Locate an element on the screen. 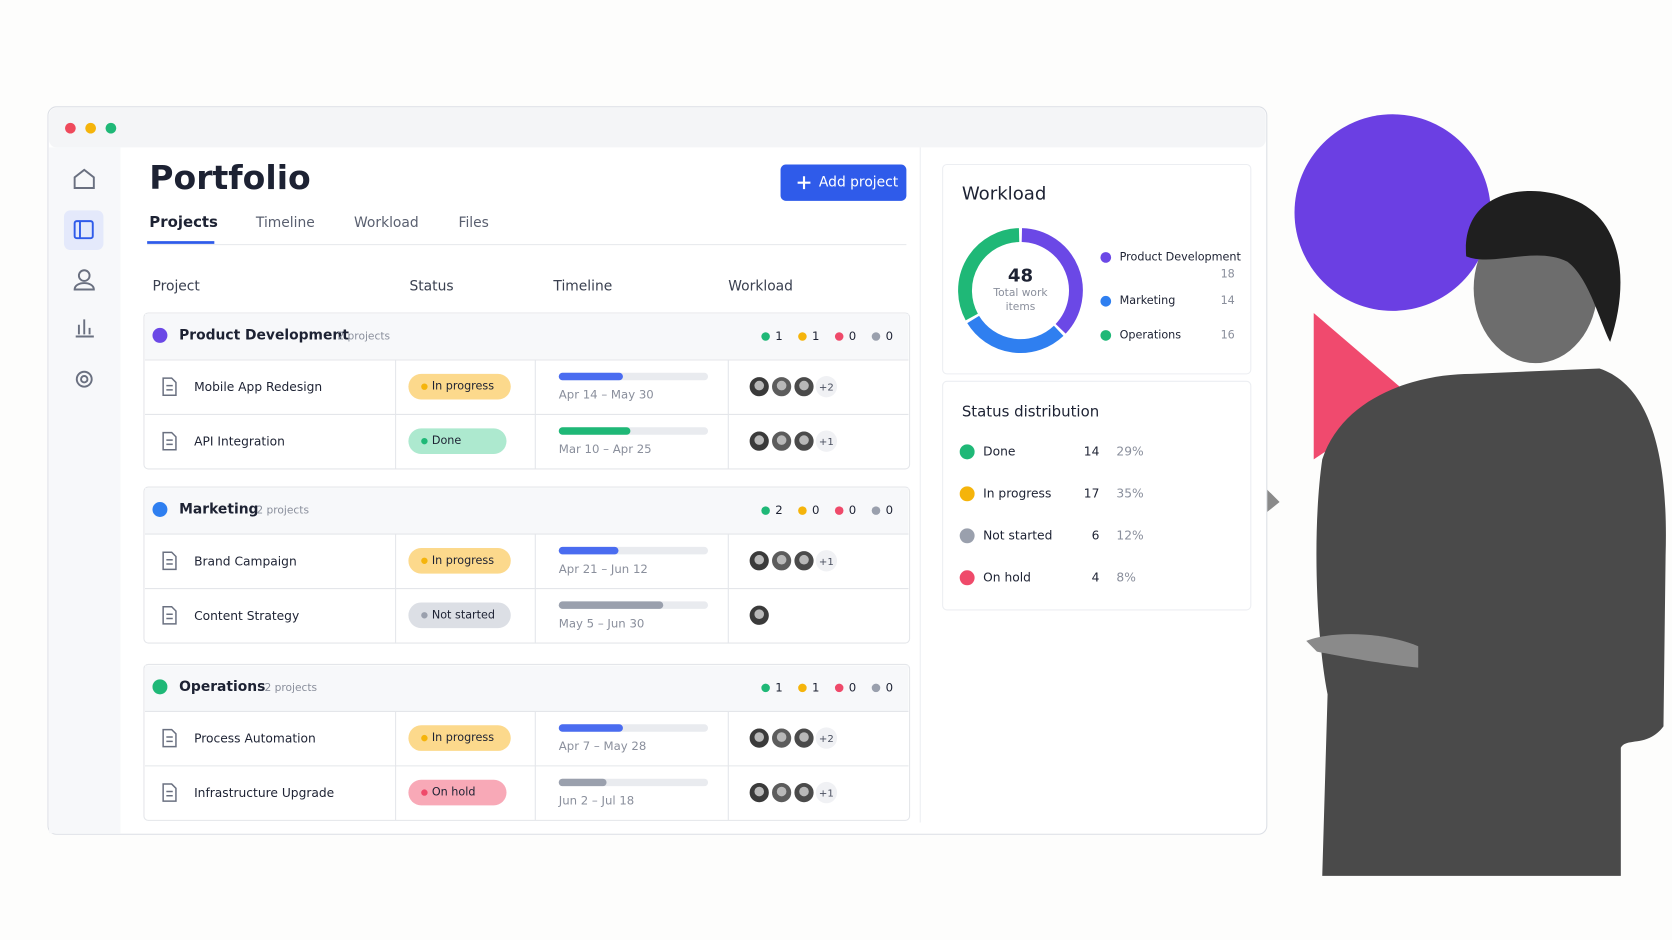 Image resolution: width=1672 pixels, height=940 pixels. column-header: Status is located at coordinates (431, 286).